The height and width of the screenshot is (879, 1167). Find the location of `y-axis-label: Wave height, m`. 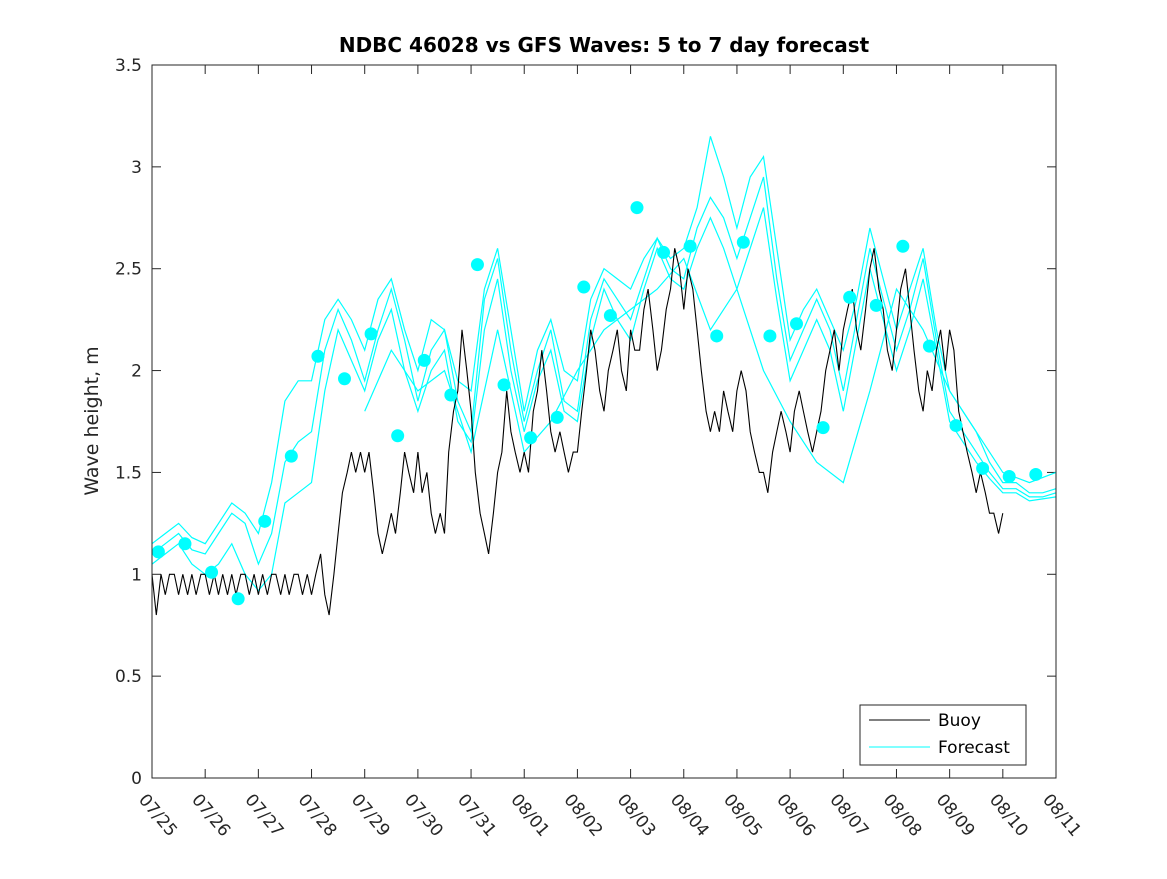

y-axis-label: Wave height, m is located at coordinates (92, 420).